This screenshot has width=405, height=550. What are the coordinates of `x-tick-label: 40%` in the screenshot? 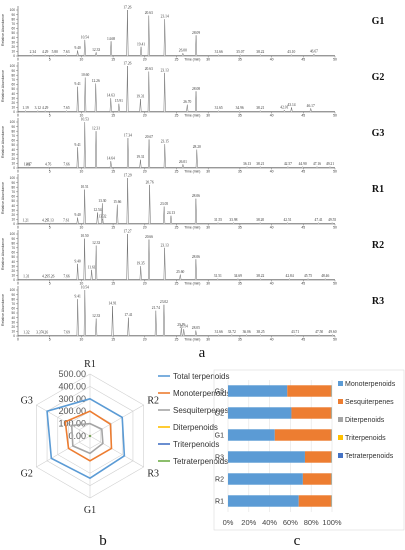 It's located at (269, 522).